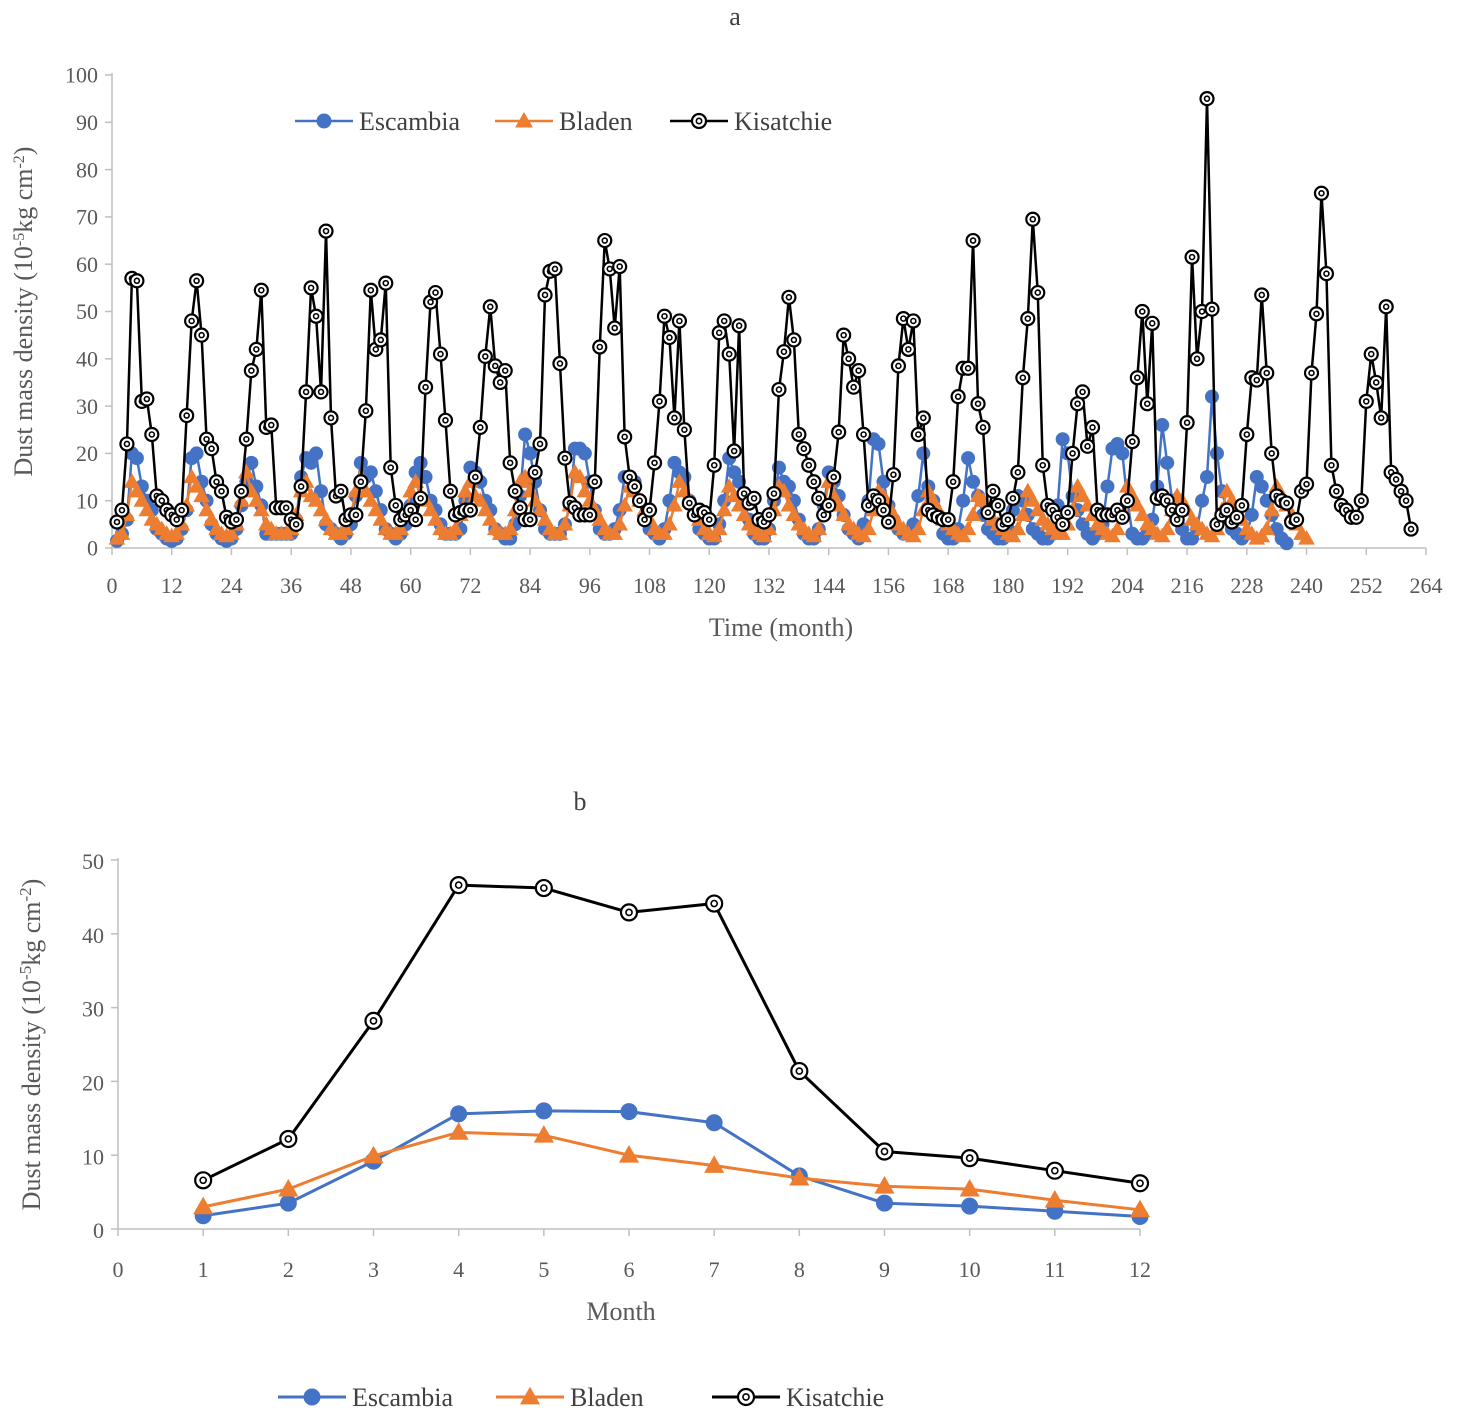 The width and height of the screenshot is (1458, 1422). I want to click on chart-b-x-tick-label: 3, so click(373, 1269).